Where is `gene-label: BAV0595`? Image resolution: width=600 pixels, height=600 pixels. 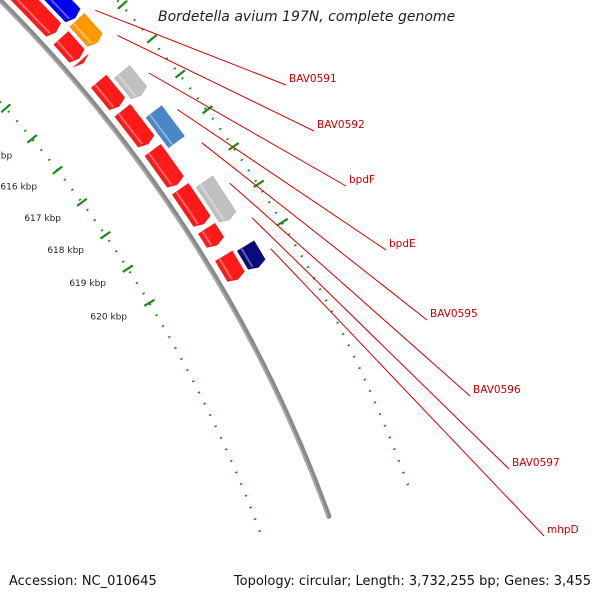 gene-label: BAV0595 is located at coordinates (454, 314).